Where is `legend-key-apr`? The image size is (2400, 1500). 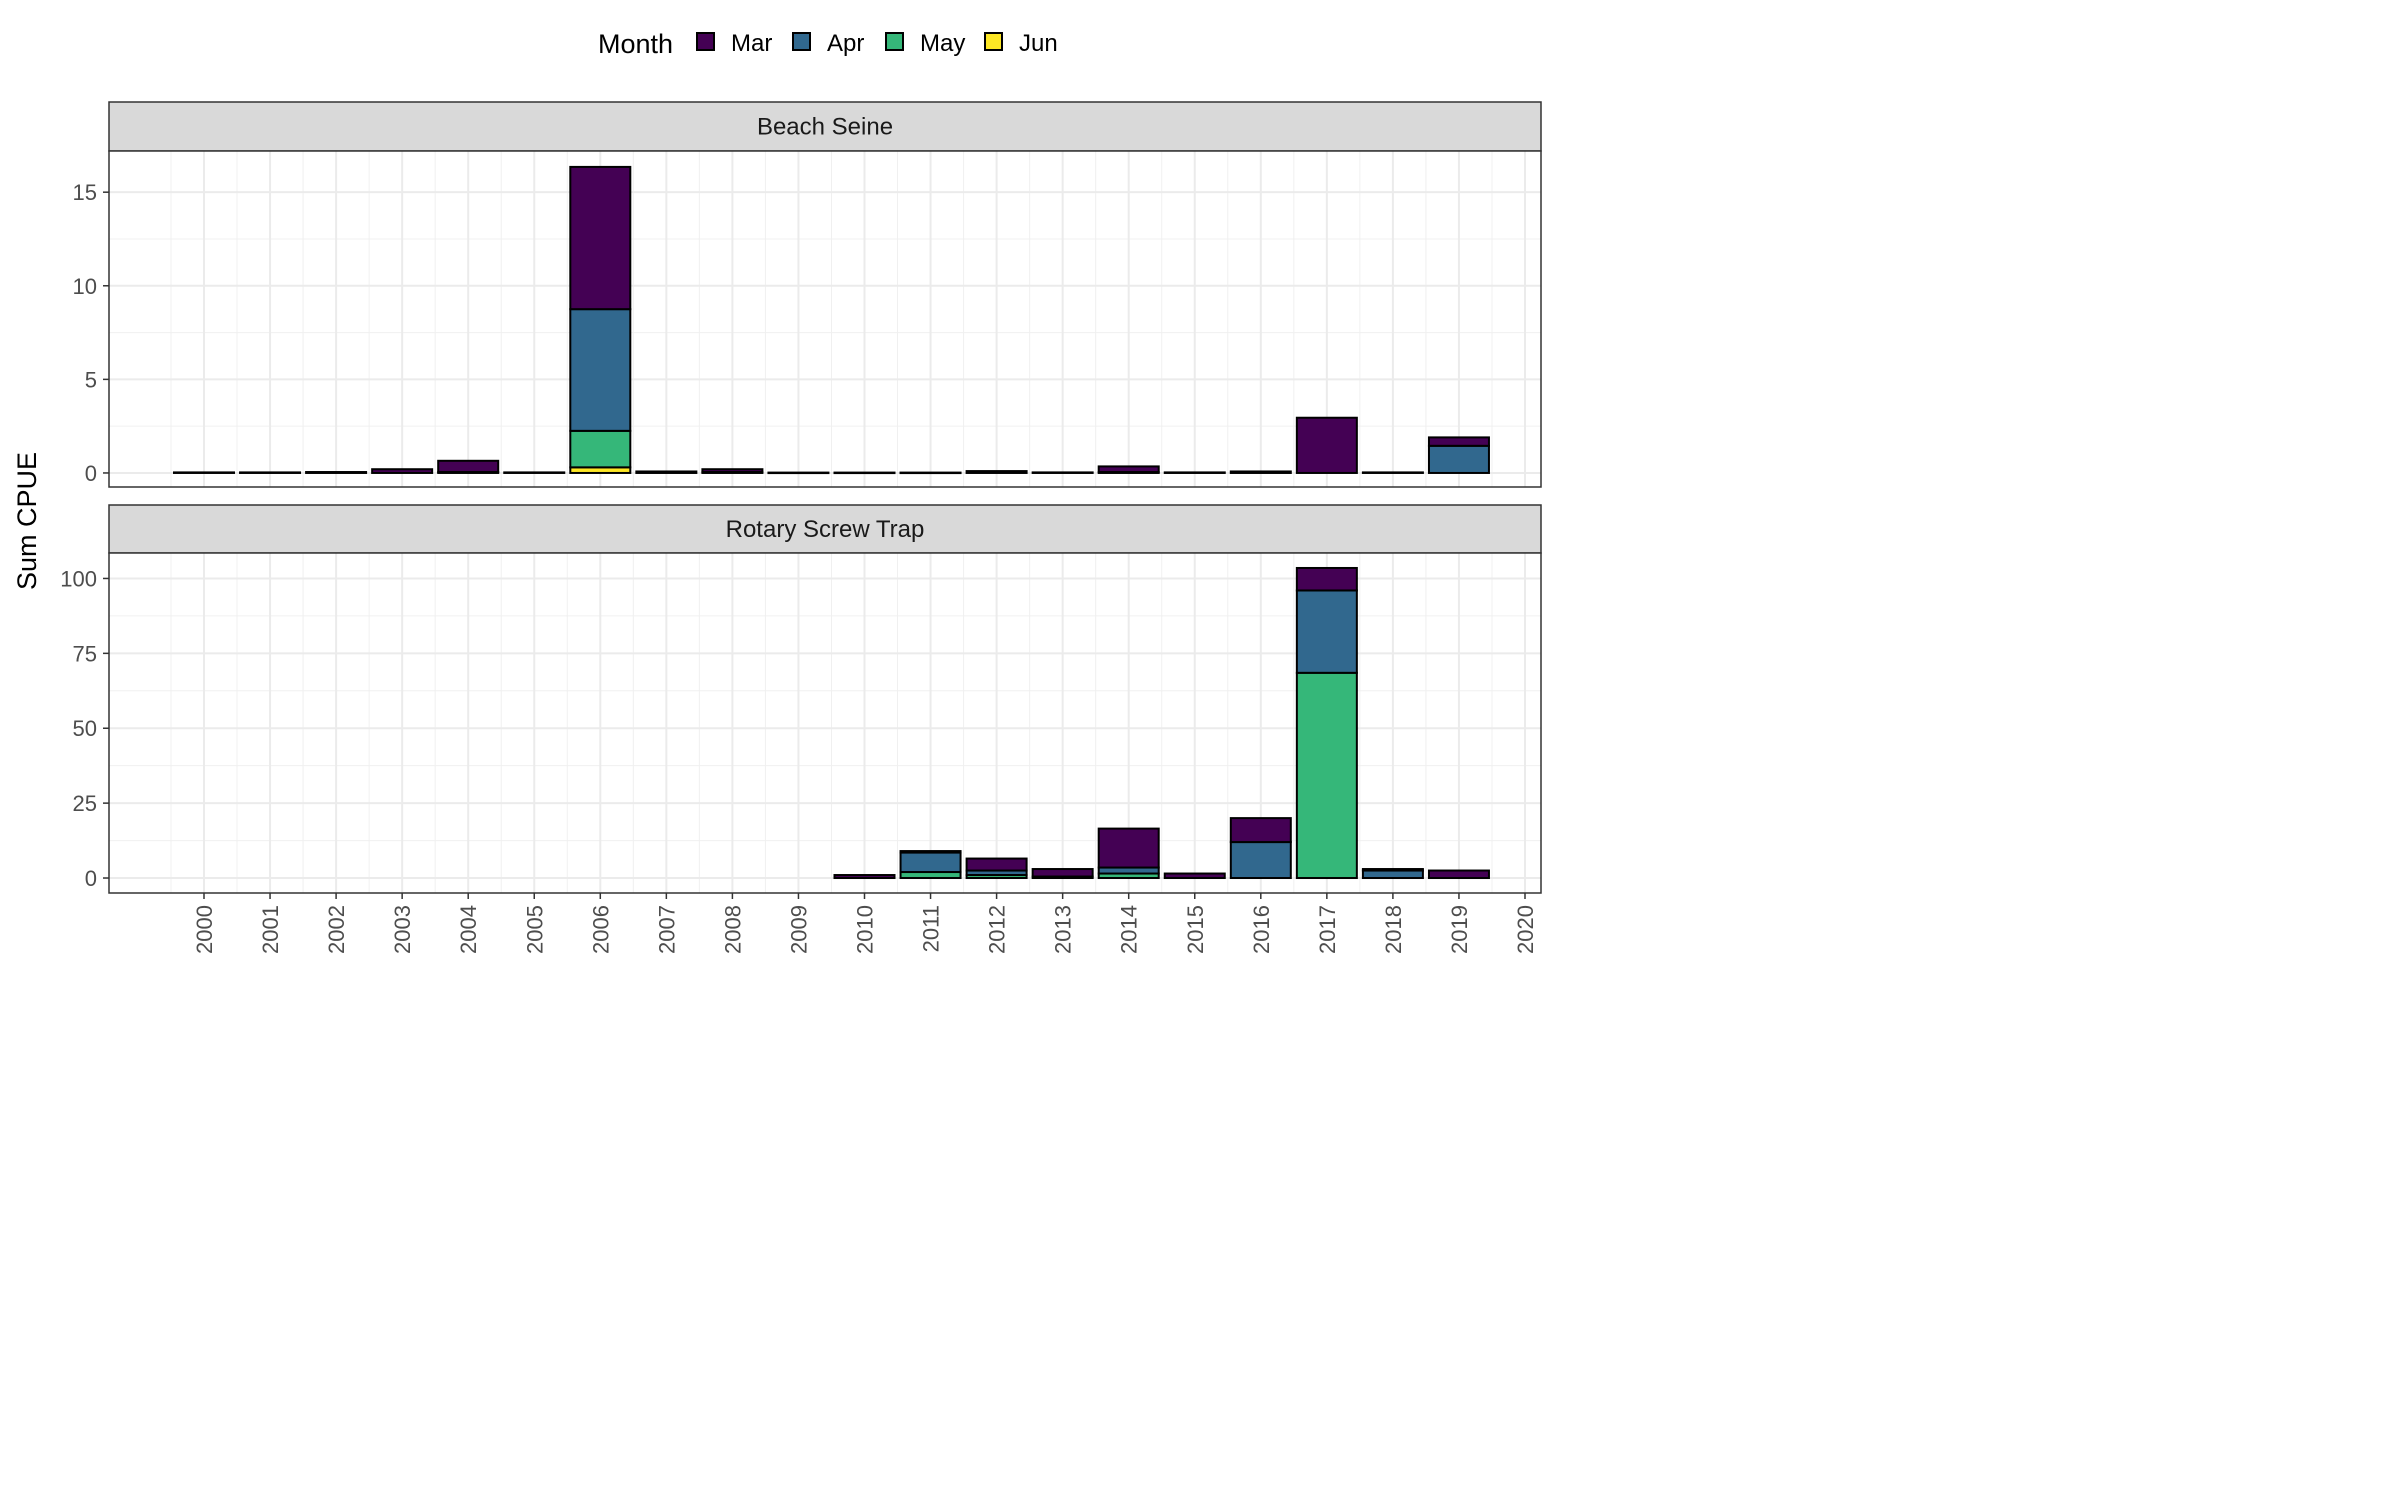 legend-key-apr is located at coordinates (801, 41).